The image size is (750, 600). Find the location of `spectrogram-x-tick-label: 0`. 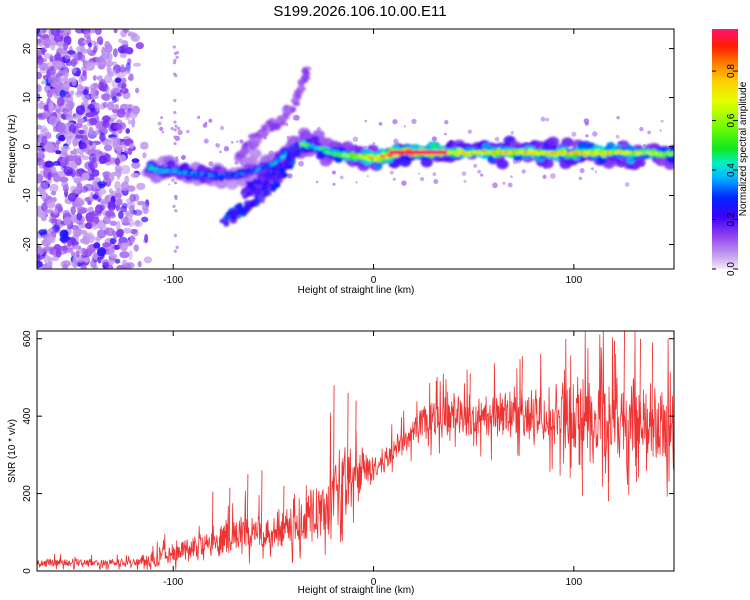

spectrogram-x-tick-label: 0 is located at coordinates (374, 280).